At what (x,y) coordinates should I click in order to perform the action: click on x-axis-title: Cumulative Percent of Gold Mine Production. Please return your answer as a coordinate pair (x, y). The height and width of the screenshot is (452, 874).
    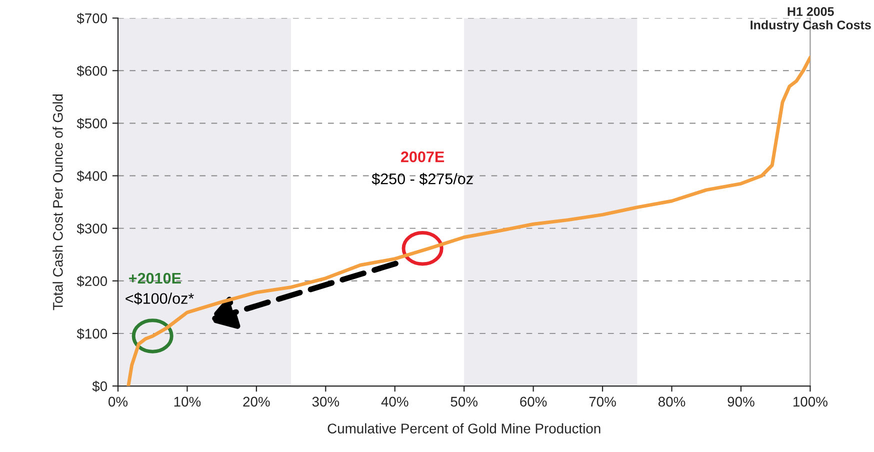
    Looking at the image, I should click on (464, 428).